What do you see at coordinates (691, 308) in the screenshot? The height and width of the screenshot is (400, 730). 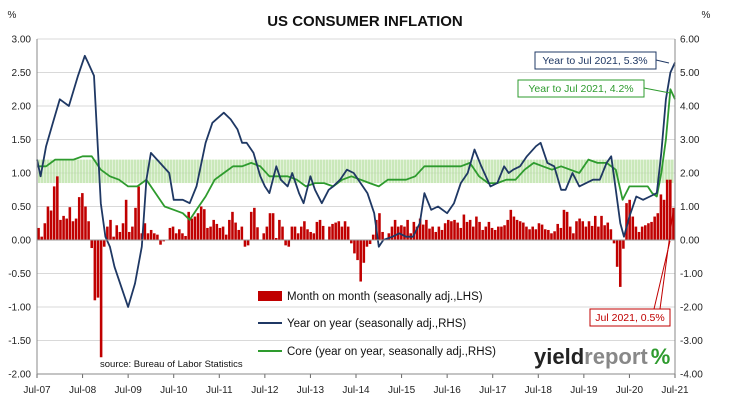 I see `right-tick-label: -2.00` at bounding box center [691, 308].